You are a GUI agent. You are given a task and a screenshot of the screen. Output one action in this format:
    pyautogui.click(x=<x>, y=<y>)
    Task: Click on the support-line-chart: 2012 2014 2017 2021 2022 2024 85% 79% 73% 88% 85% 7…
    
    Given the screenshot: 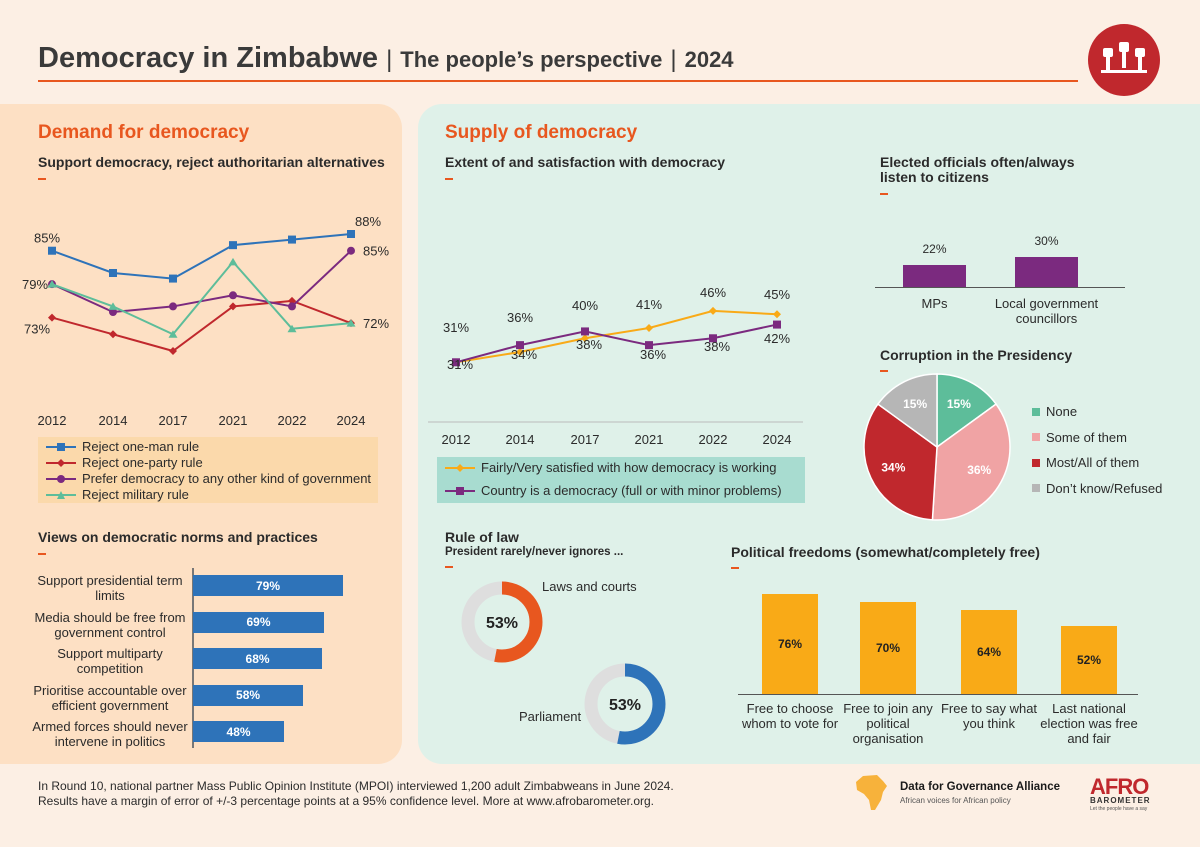 What is the action you would take?
    pyautogui.click(x=205, y=321)
    